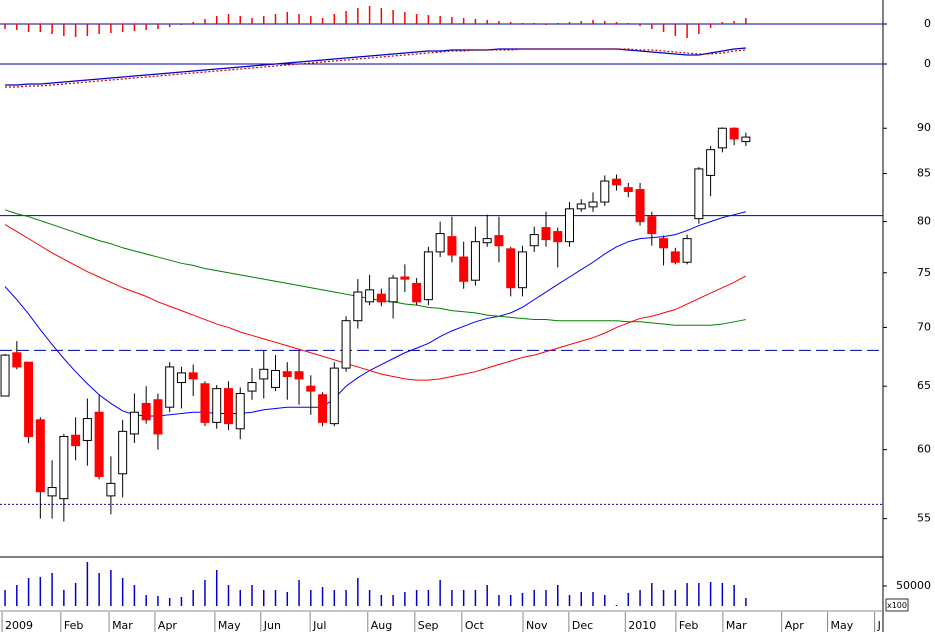  I want to click on unit-box, so click(897, 605).